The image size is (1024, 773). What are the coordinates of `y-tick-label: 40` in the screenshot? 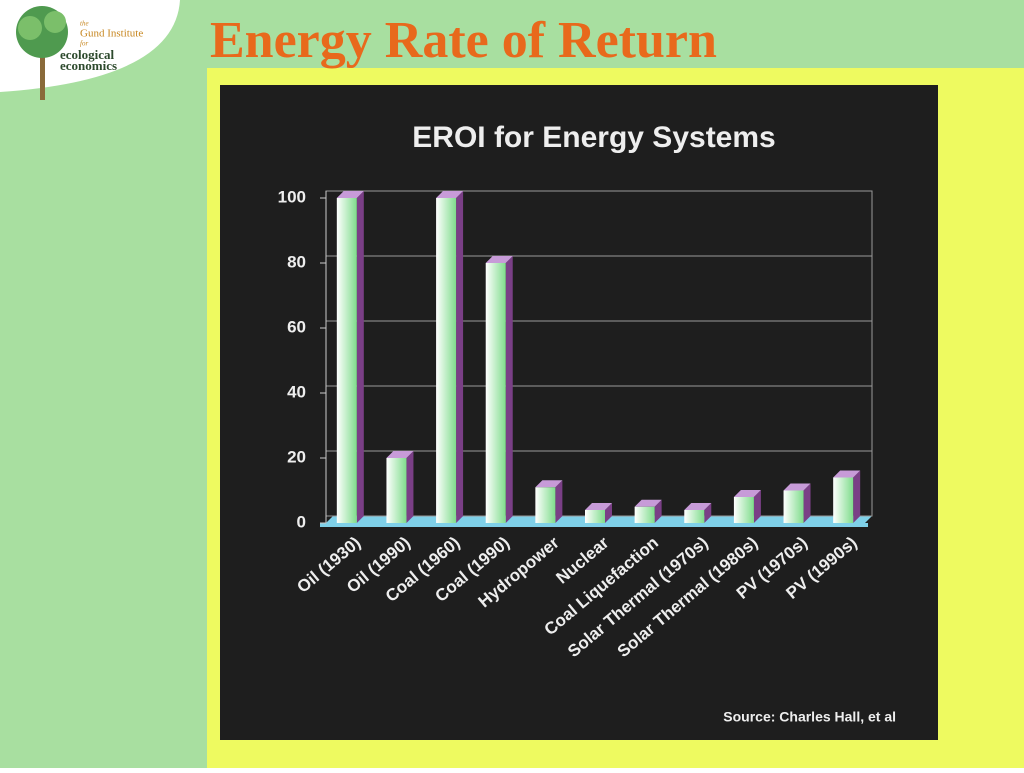 It's located at (296, 391).